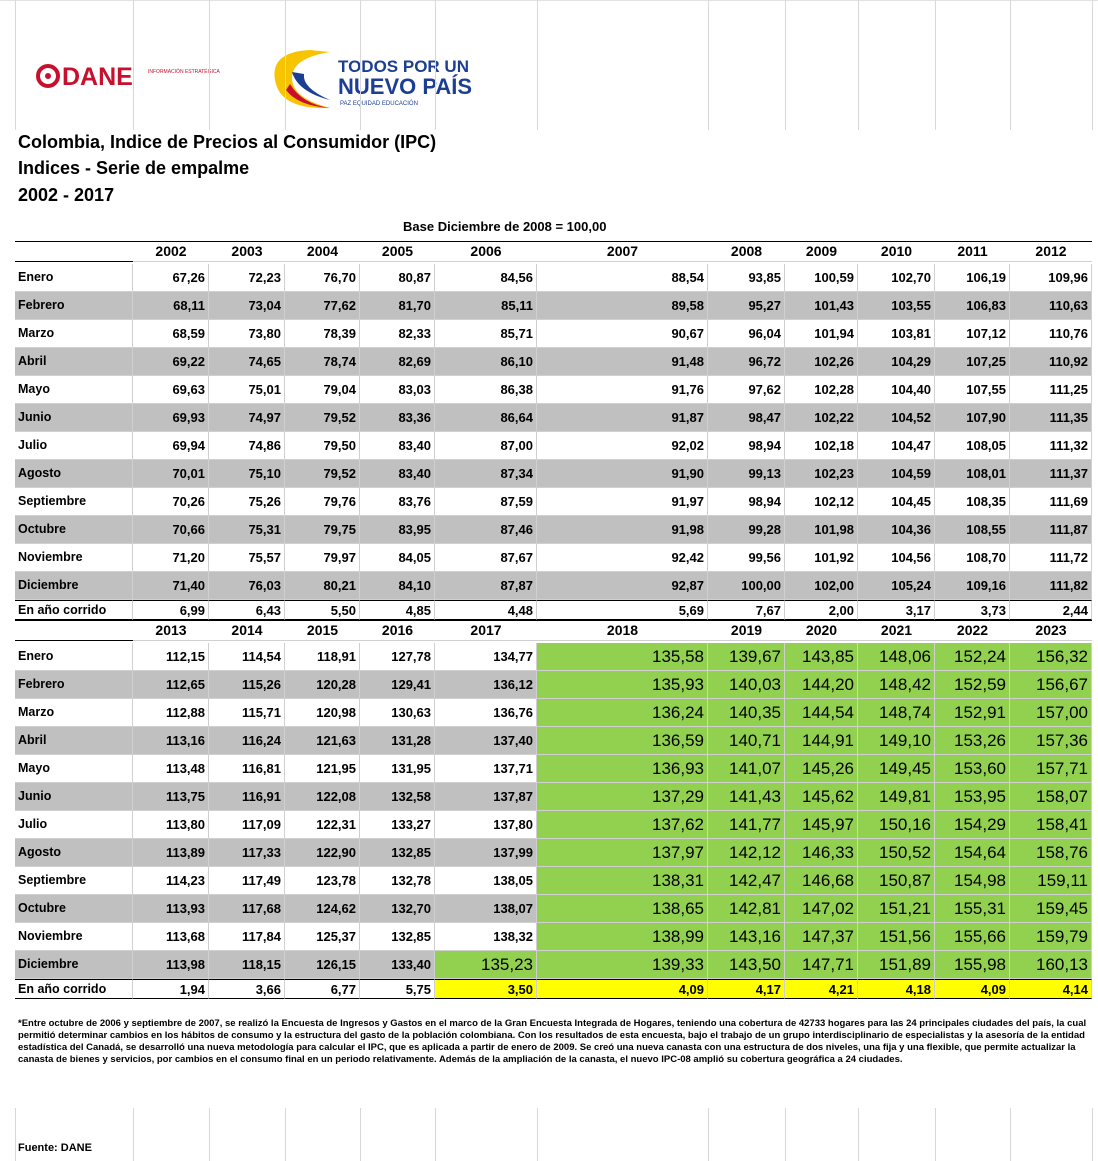 The image size is (1098, 1161). What do you see at coordinates (171, 306) in the screenshot?
I see `value-cell: 68,11` at bounding box center [171, 306].